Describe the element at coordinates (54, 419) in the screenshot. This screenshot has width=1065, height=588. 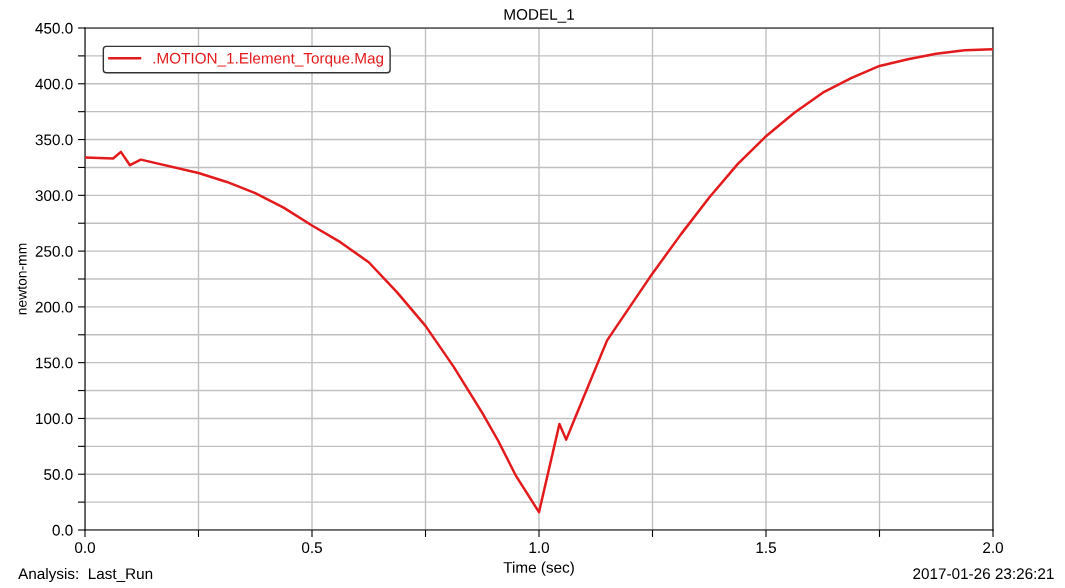
I see `y-tick-label: 100.0` at that location.